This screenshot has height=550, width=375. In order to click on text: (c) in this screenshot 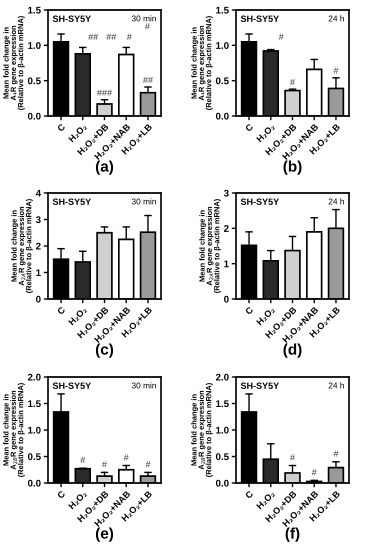, I will do `click(105, 351)`.